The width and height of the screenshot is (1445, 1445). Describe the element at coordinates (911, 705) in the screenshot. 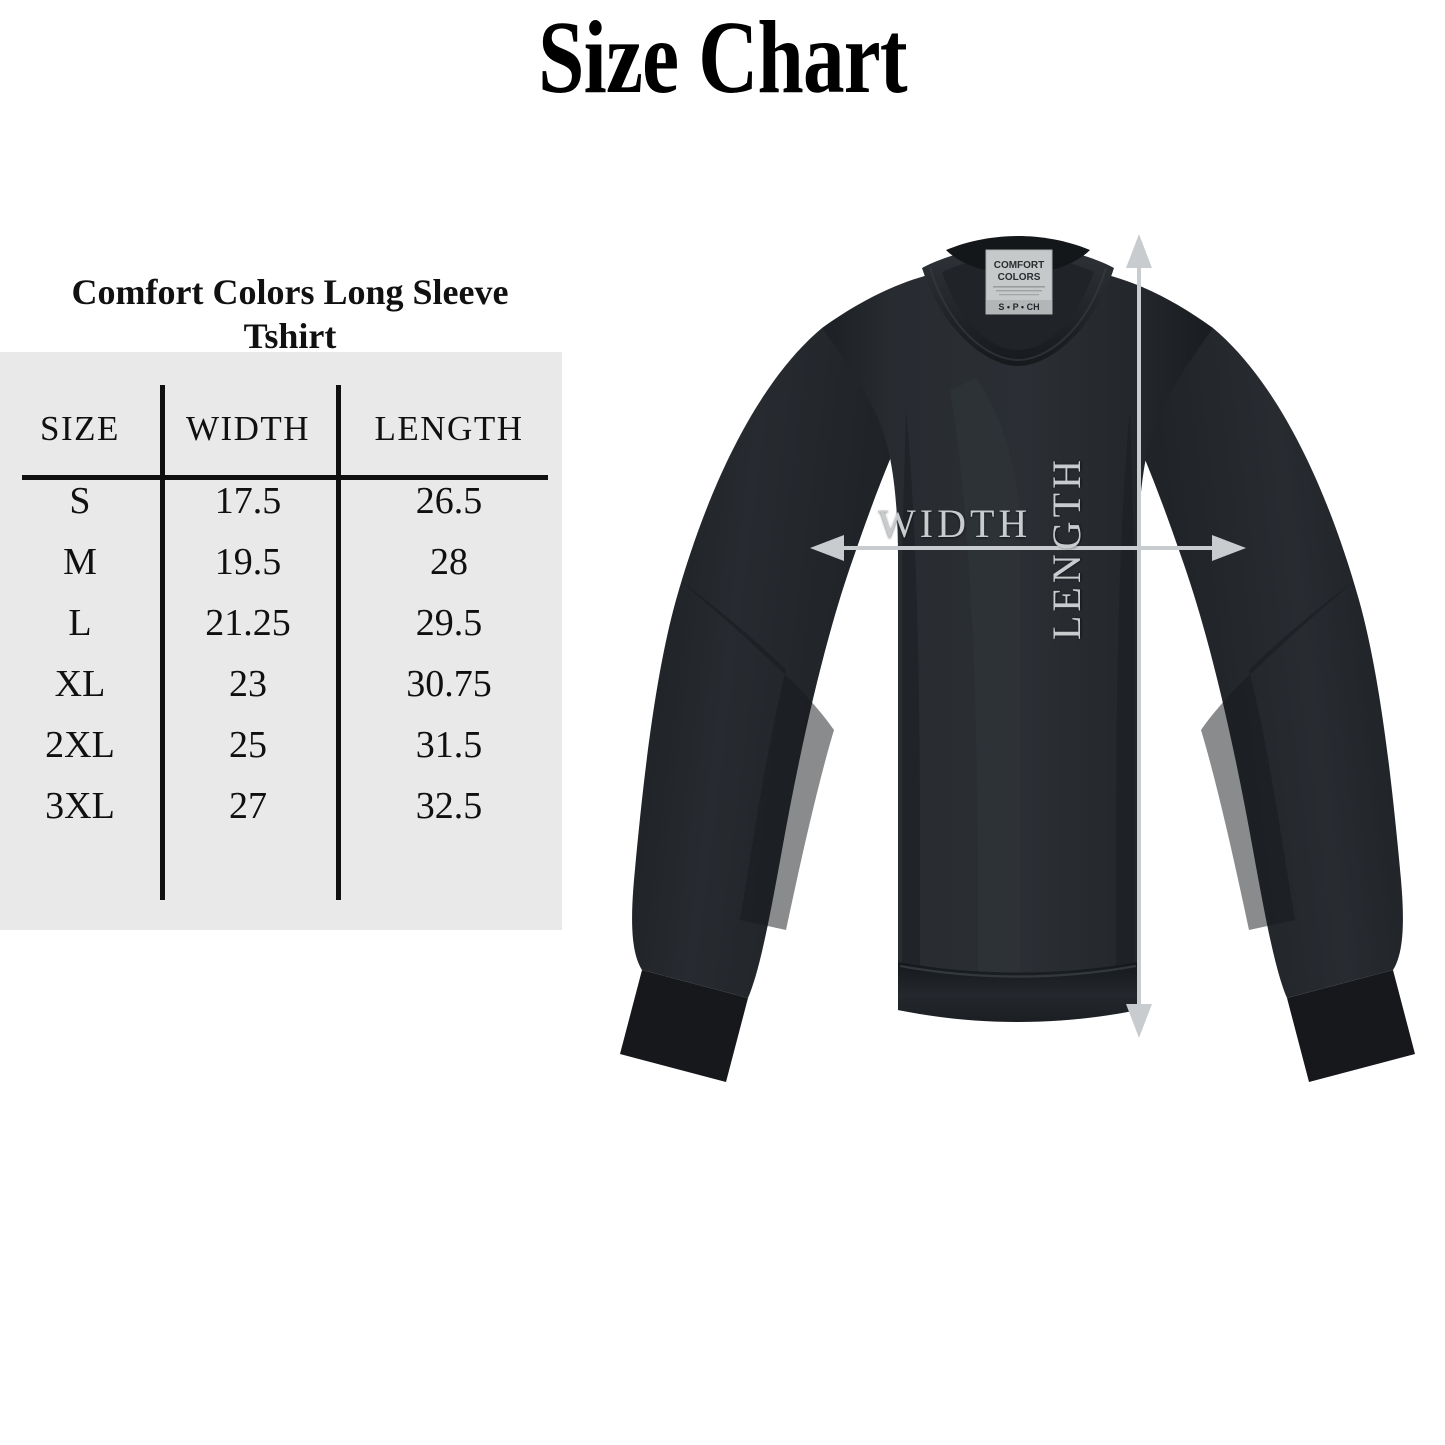

I see `body-fold-left` at that location.